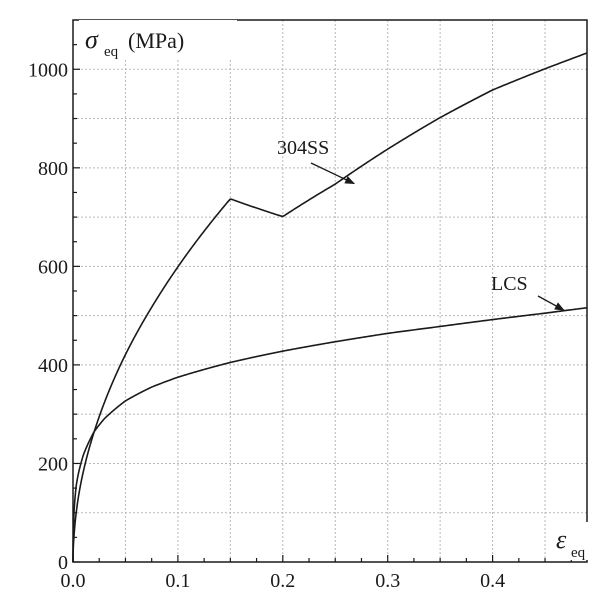 Image resolution: width=606 pixels, height=611 pixels. What do you see at coordinates (53, 464) in the screenshot?
I see `y-tick-label: 200` at bounding box center [53, 464].